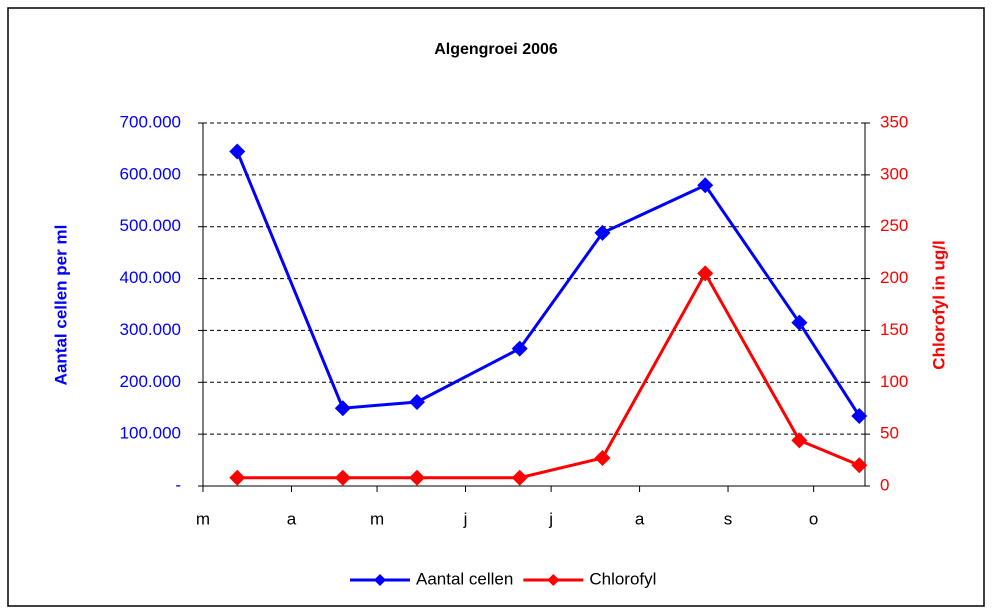  What do you see at coordinates (150, 277) in the screenshot?
I see `y-tick-label: 400.000` at bounding box center [150, 277].